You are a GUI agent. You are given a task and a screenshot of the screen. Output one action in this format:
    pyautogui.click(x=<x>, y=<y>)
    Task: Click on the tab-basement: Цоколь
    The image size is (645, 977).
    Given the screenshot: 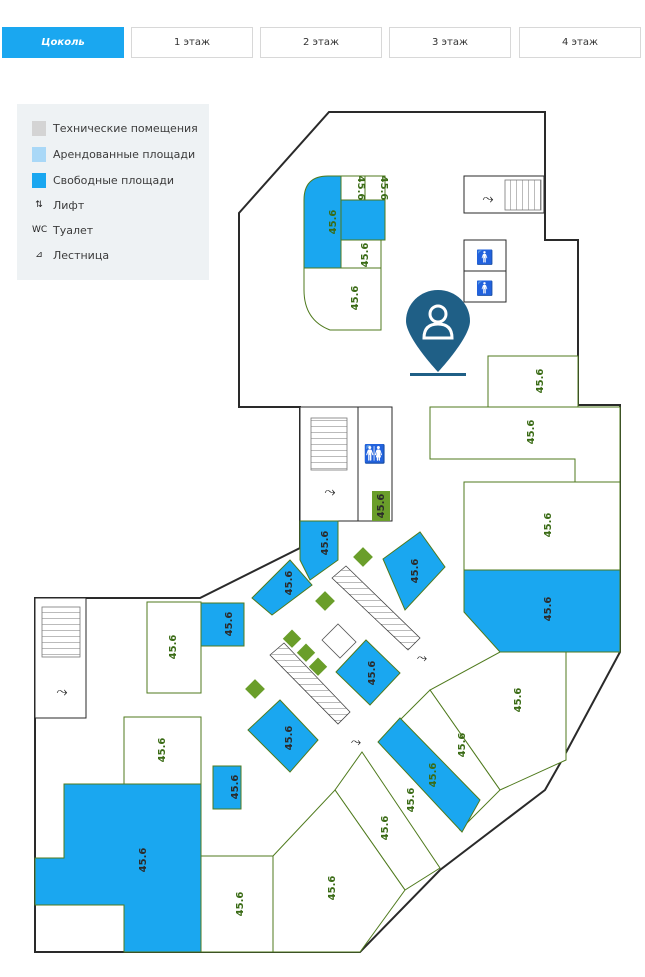 What is the action you would take?
    pyautogui.click(x=63, y=42)
    